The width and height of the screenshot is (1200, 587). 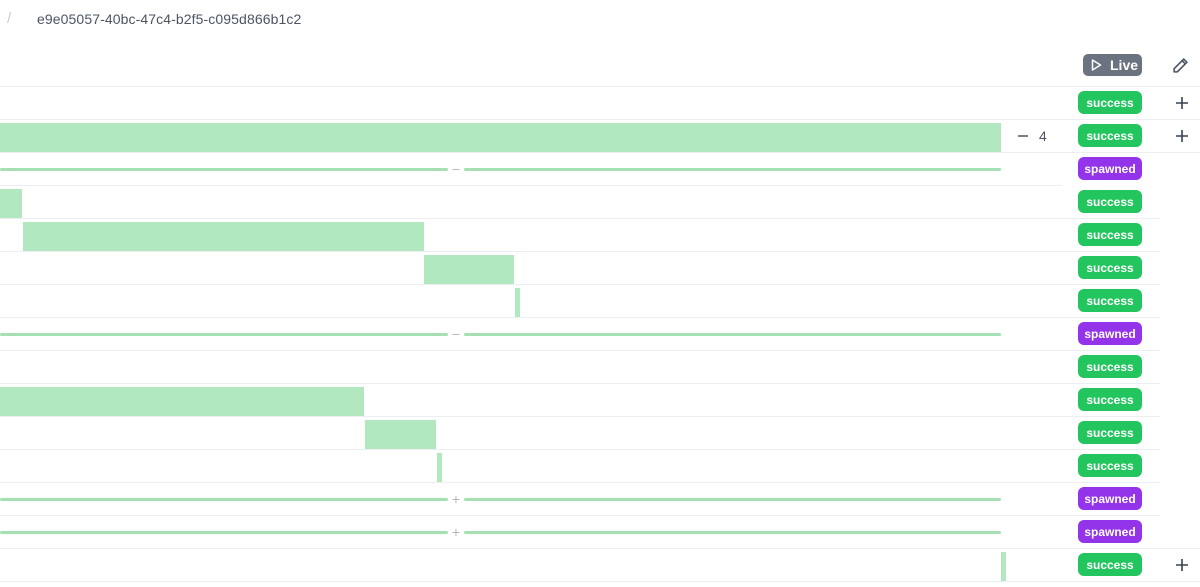 What do you see at coordinates (600, 67) in the screenshot?
I see `toolbar: Live` at bounding box center [600, 67].